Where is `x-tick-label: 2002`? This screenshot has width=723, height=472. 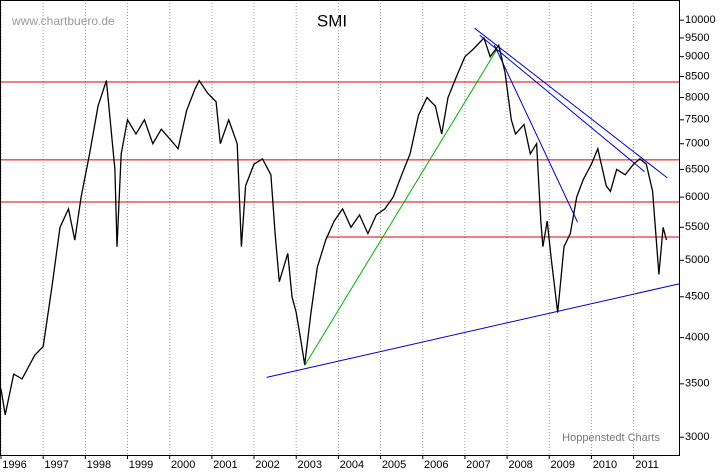 x-tick-label: 2002 is located at coordinates (267, 465).